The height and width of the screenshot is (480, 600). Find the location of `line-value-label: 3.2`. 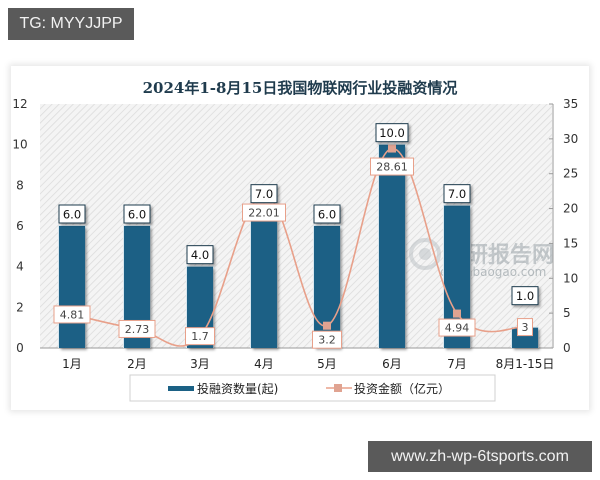

line-value-label: 3.2 is located at coordinates (327, 339).